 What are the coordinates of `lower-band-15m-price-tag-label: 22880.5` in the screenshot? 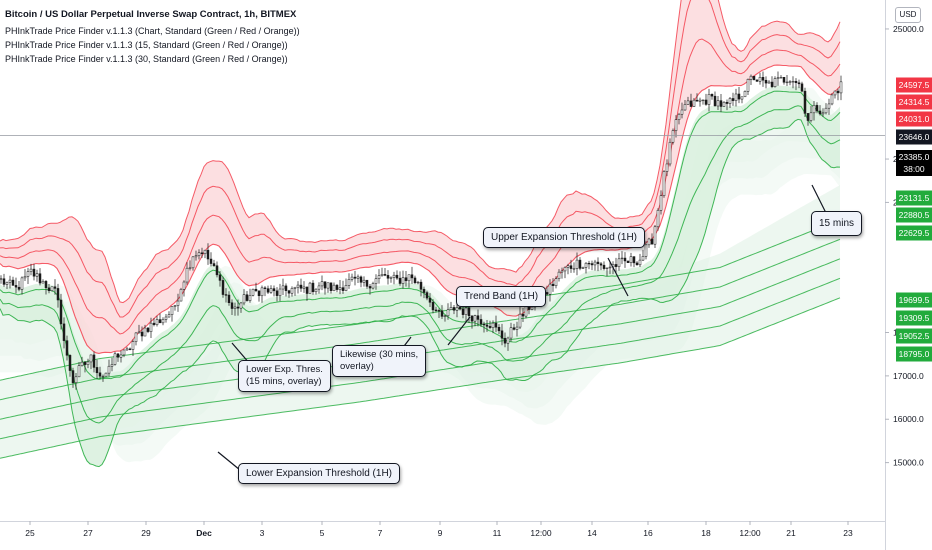 It's located at (914, 215).